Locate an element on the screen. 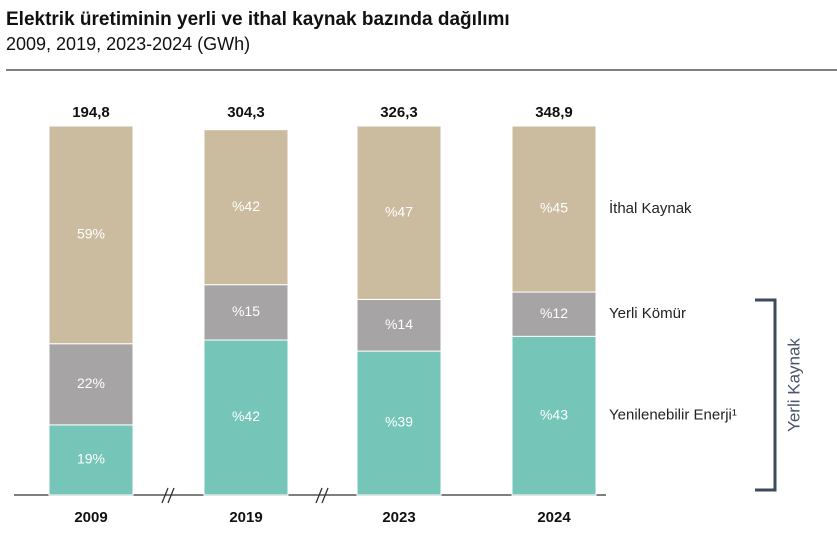 This screenshot has height=536, width=837. legend-label: İthal Kaynak is located at coordinates (650, 208).